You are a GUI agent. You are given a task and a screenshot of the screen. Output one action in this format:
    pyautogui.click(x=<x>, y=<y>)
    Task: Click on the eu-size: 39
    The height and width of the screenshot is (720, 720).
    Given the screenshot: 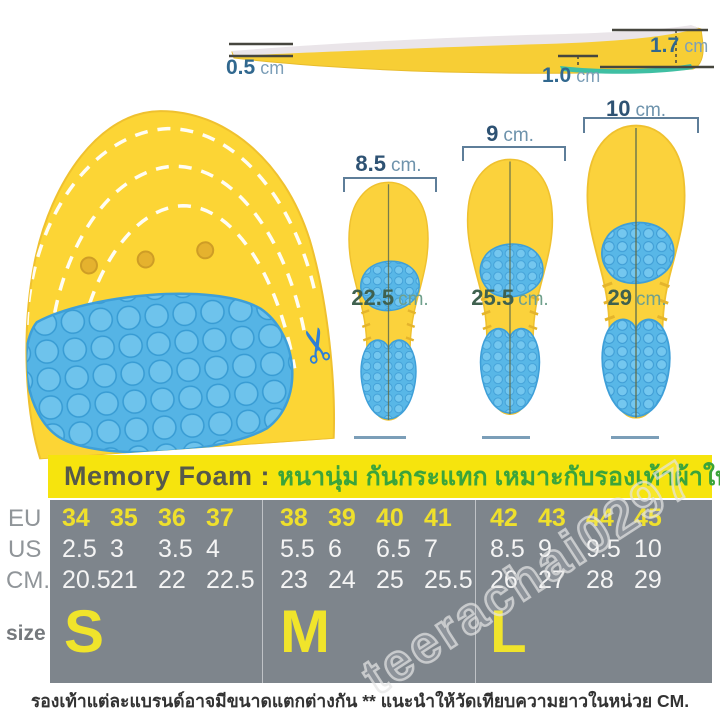 What is the action you would take?
    pyautogui.click(x=342, y=518)
    